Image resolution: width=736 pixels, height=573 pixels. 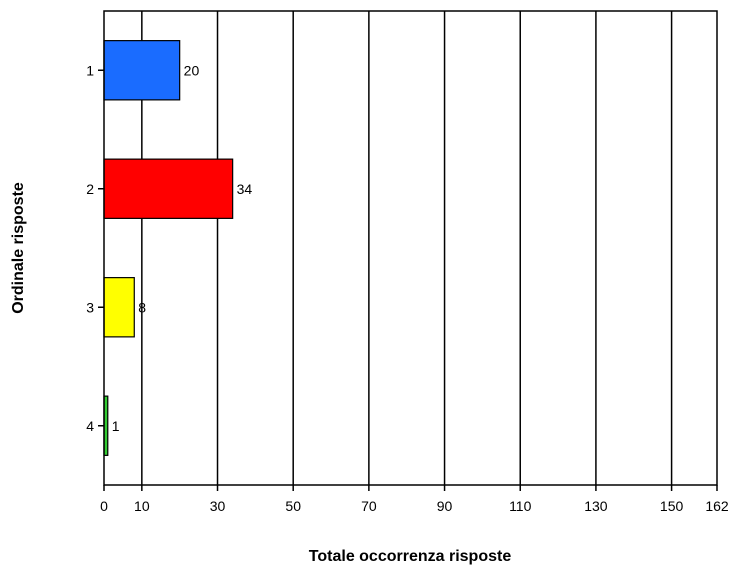 I want to click on data-label-3: 8, so click(x=142, y=307).